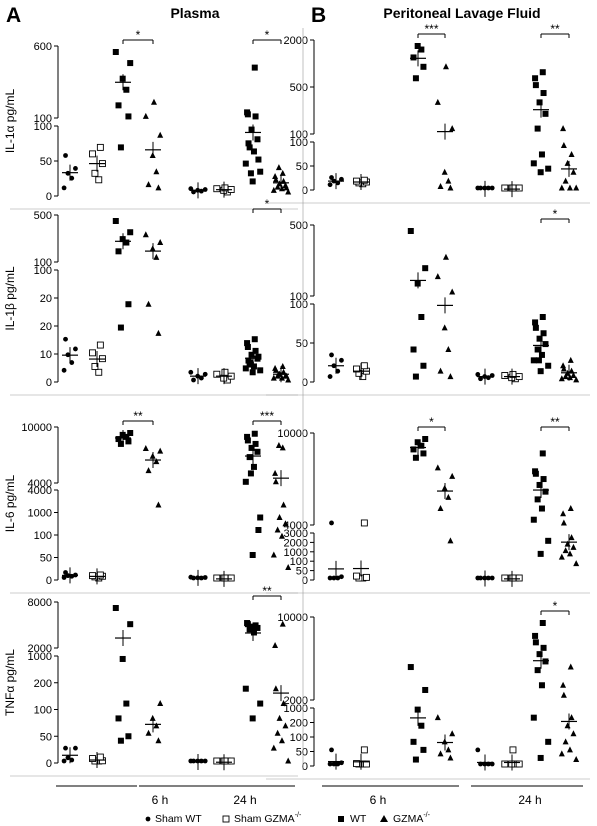  Describe the element at coordinates (298, 815) in the screenshot. I see `legend-superscript-sham-gzma: -/-` at that location.